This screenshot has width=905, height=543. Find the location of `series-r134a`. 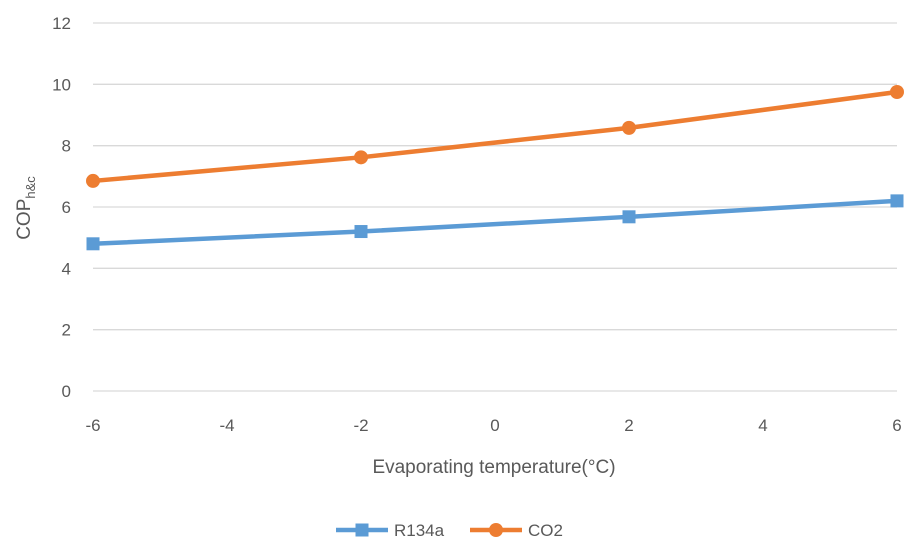

series-r134a is located at coordinates (495, 222).